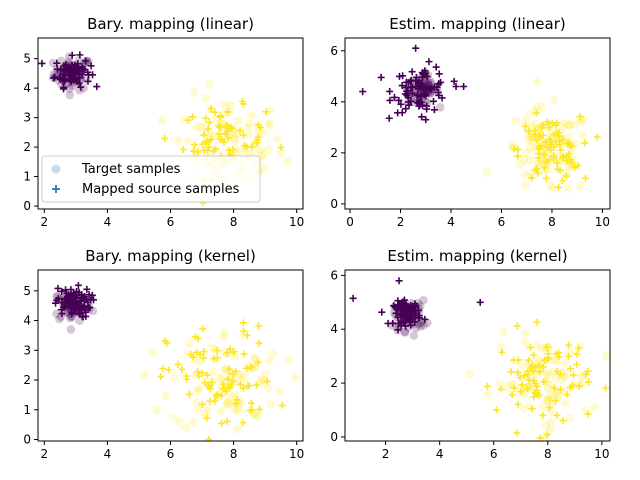  Describe the element at coordinates (451, 222) in the screenshot. I see `x-tick-label: 4` at that location.